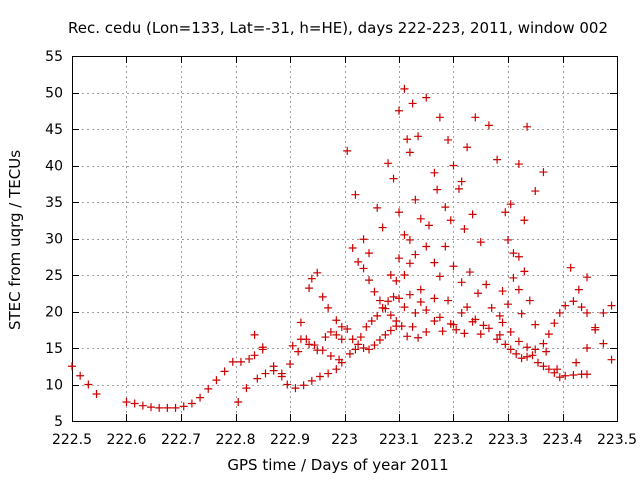 This screenshot has width=640, height=484. I want to click on y-tick-label: 20, so click(54, 313).